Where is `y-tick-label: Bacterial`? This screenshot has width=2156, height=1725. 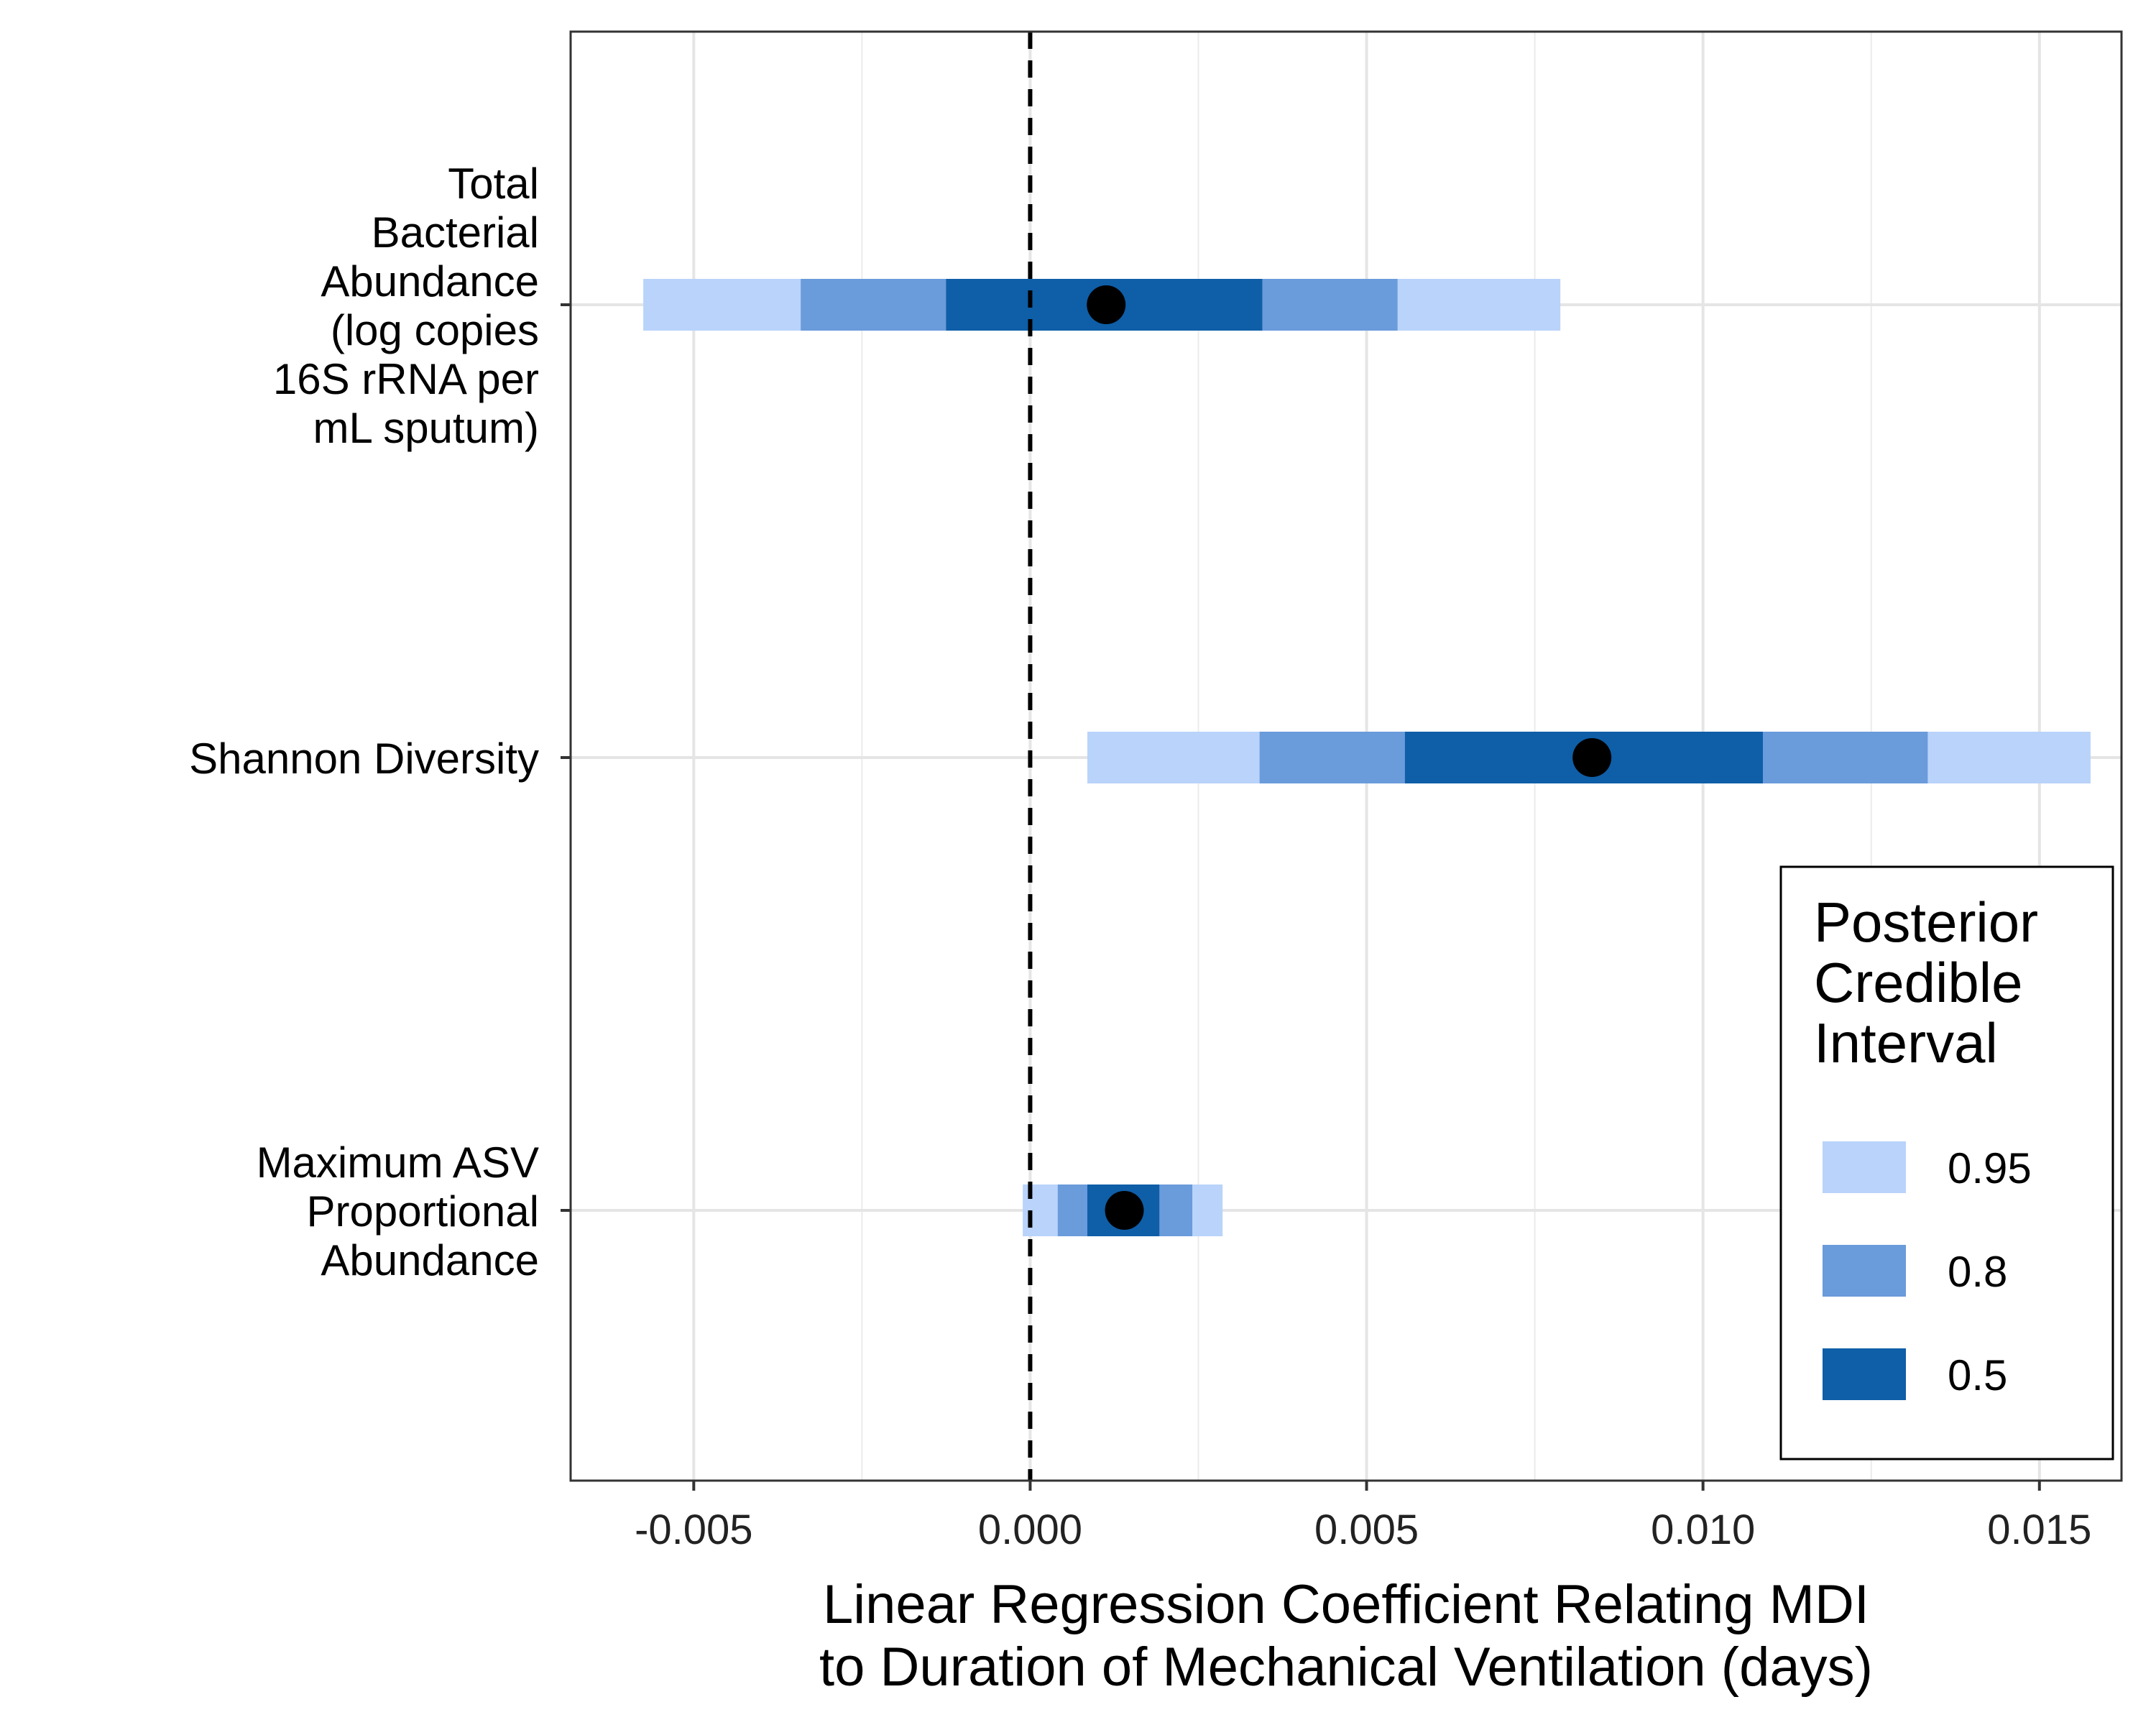
y-tick-label: Bacterial is located at coordinates (455, 232).